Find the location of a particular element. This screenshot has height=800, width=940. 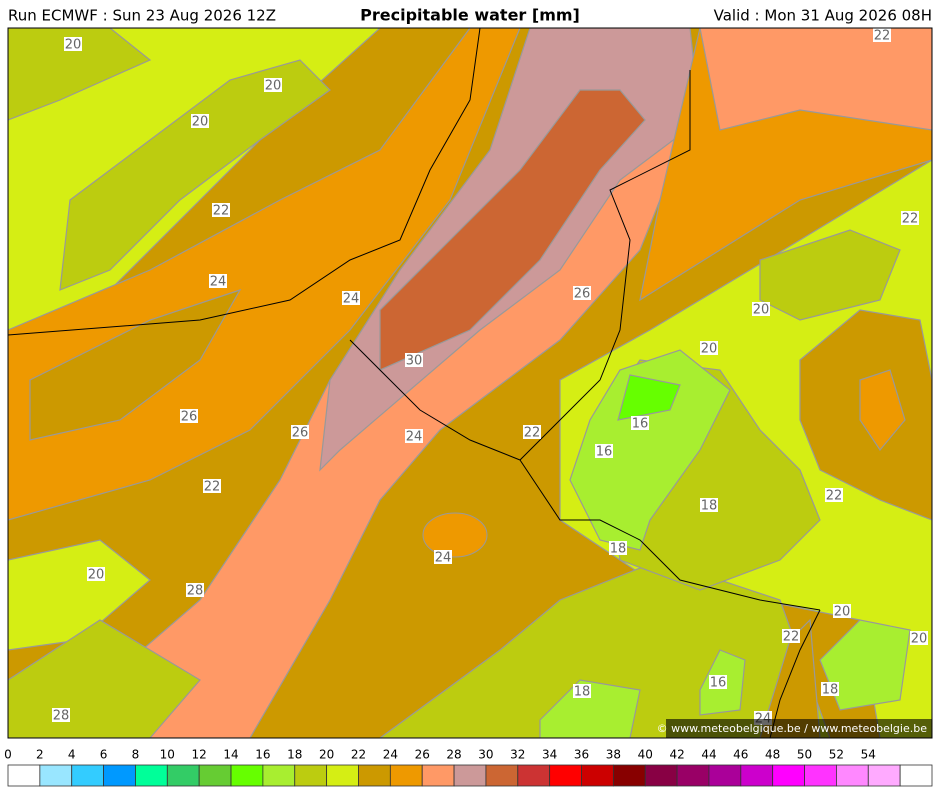

colorbar-tick-label: 12 is located at coordinates (199, 755).